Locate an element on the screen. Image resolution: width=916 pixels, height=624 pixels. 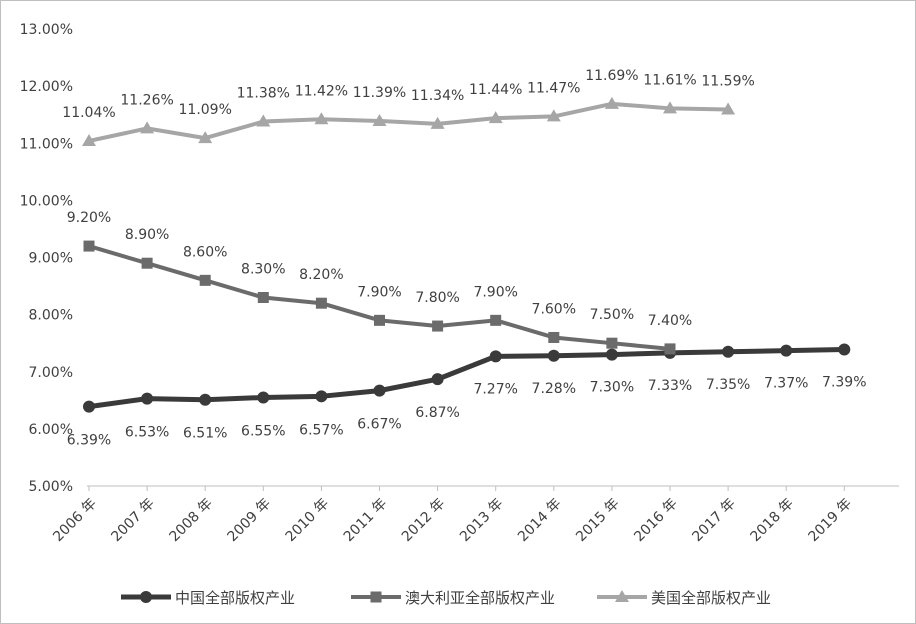
data-label: 11.04% is located at coordinates (88, 113).